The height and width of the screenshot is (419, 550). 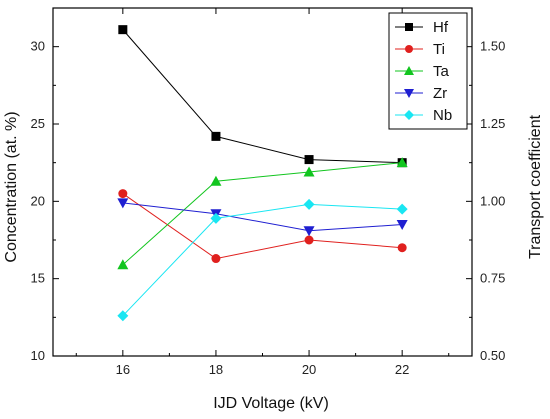 What do you see at coordinates (492, 46) in the screenshot?
I see `y2-tick-label-4: 1.50` at bounding box center [492, 46].